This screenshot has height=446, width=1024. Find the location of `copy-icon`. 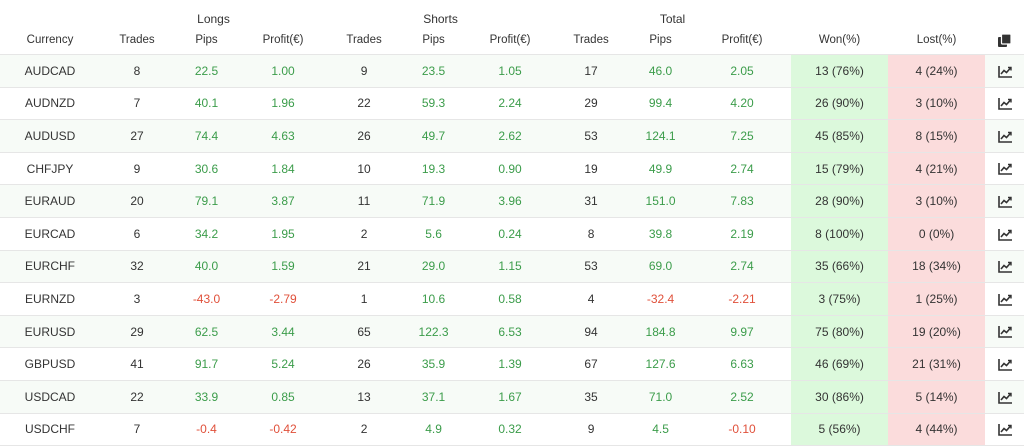

copy-icon is located at coordinates (1005, 40).